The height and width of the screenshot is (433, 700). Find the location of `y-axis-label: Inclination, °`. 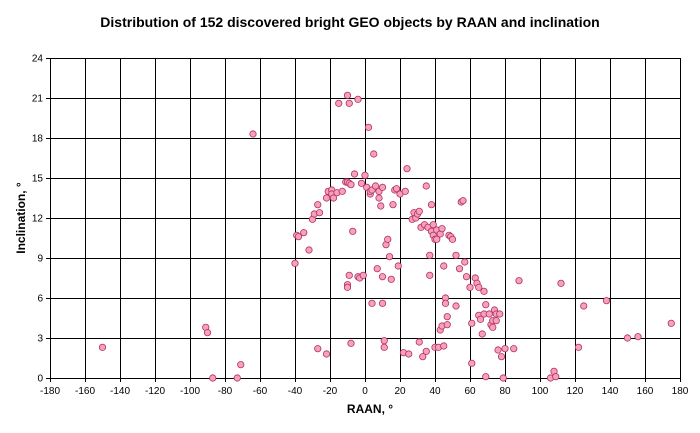

y-axis-label: Inclination, ° is located at coordinates (21, 218).